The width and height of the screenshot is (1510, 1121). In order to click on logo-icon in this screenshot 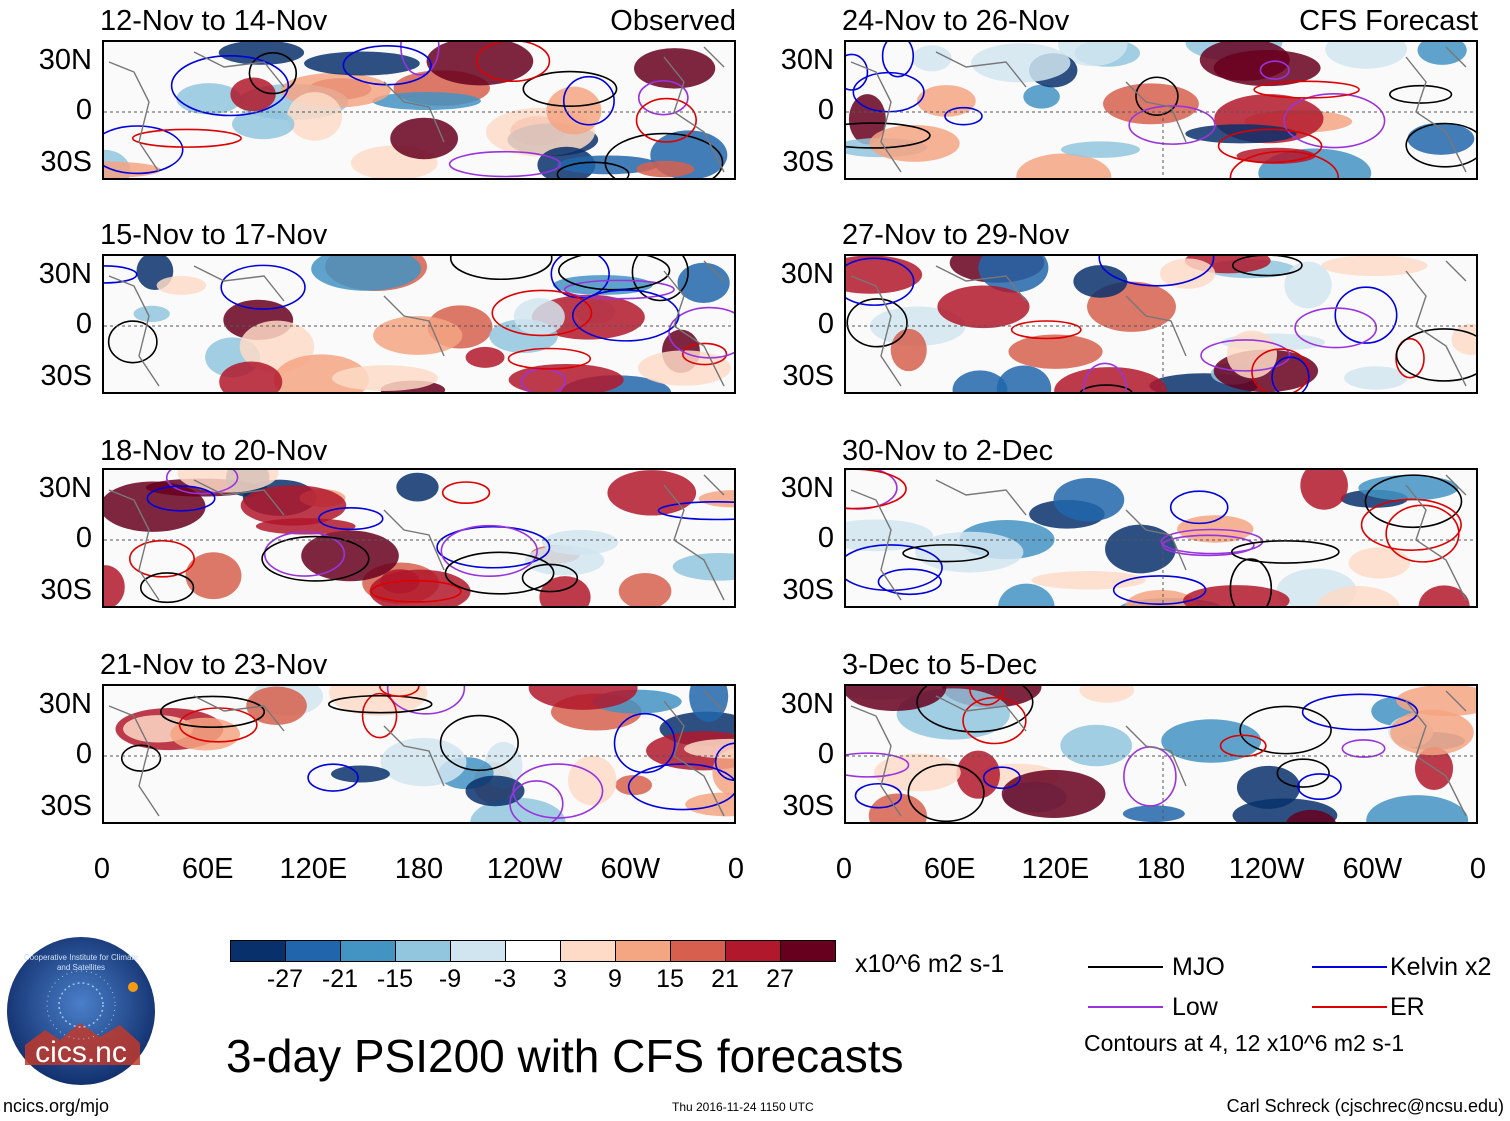, I will do `click(81, 1011)`.